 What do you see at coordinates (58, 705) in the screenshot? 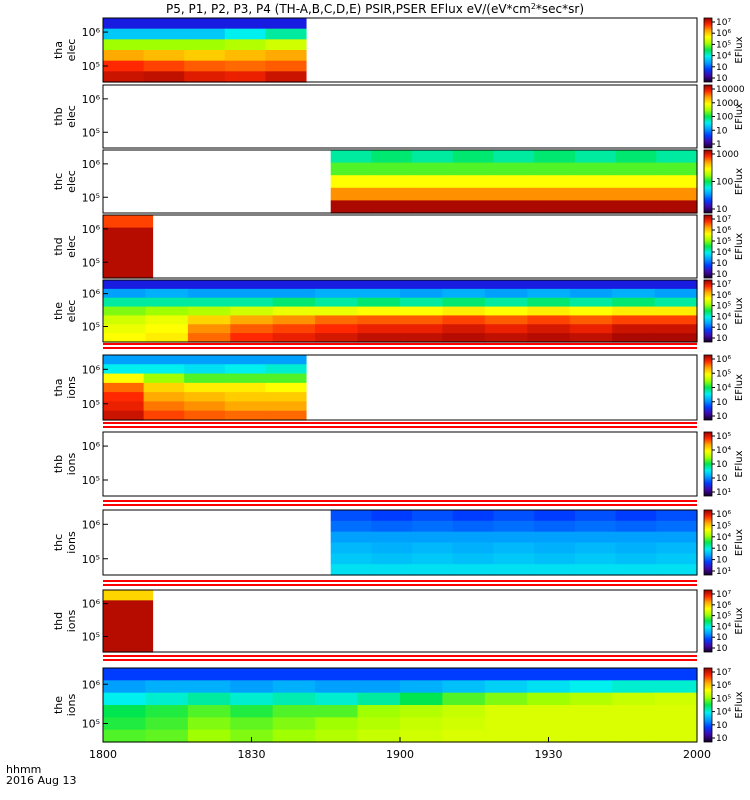
I see `panel-probe-label: the` at bounding box center [58, 705].